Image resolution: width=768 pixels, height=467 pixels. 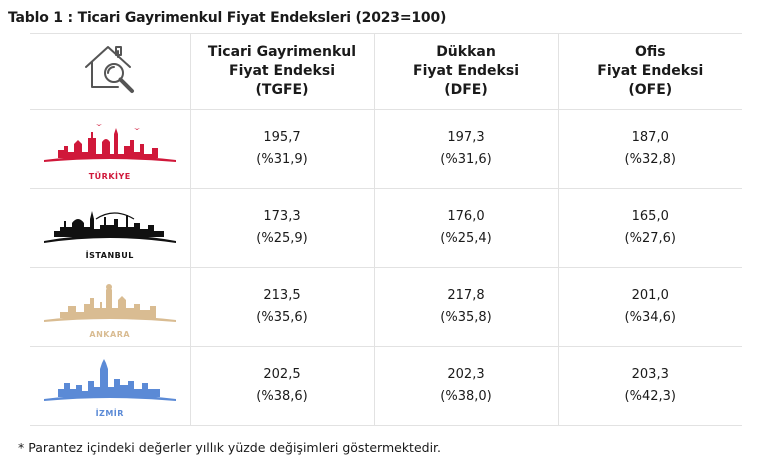 What do you see at coordinates (650, 52) in the screenshot?
I see `header-ofe-line1: Ofis` at bounding box center [650, 52].